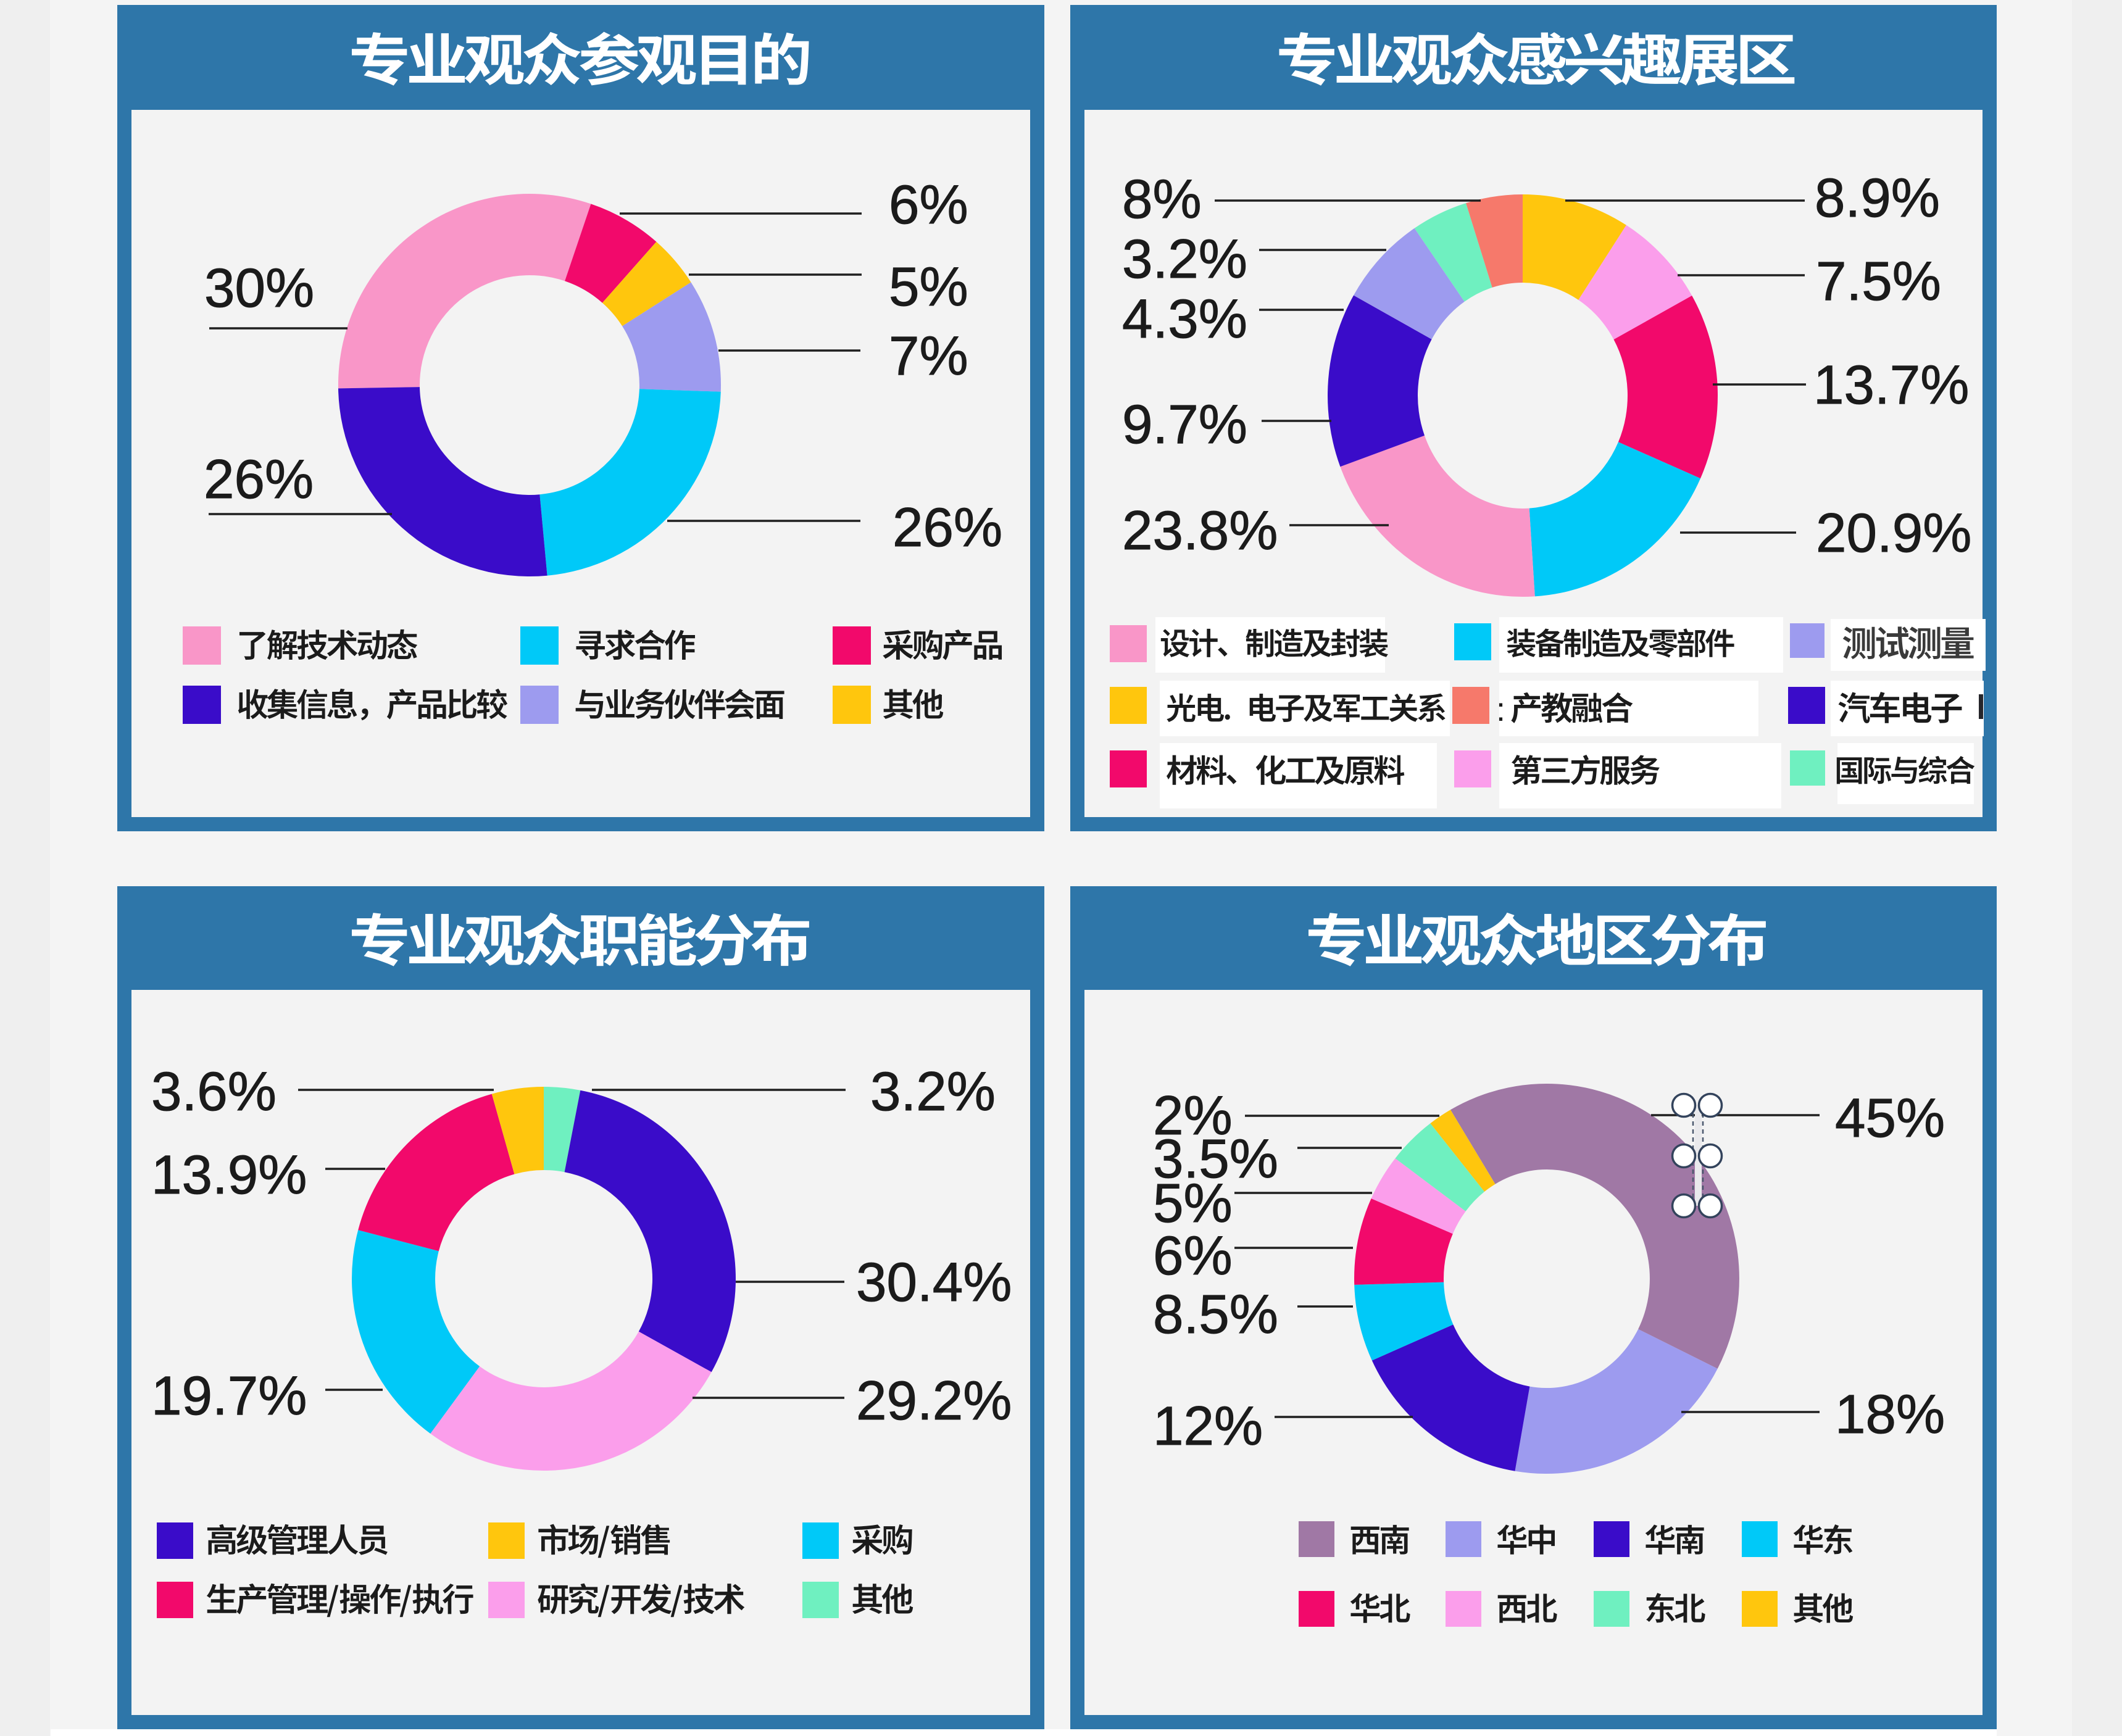  What do you see at coordinates (1890, 1117) in the screenshot?
I see `svg-text: 45%` at bounding box center [1890, 1117].